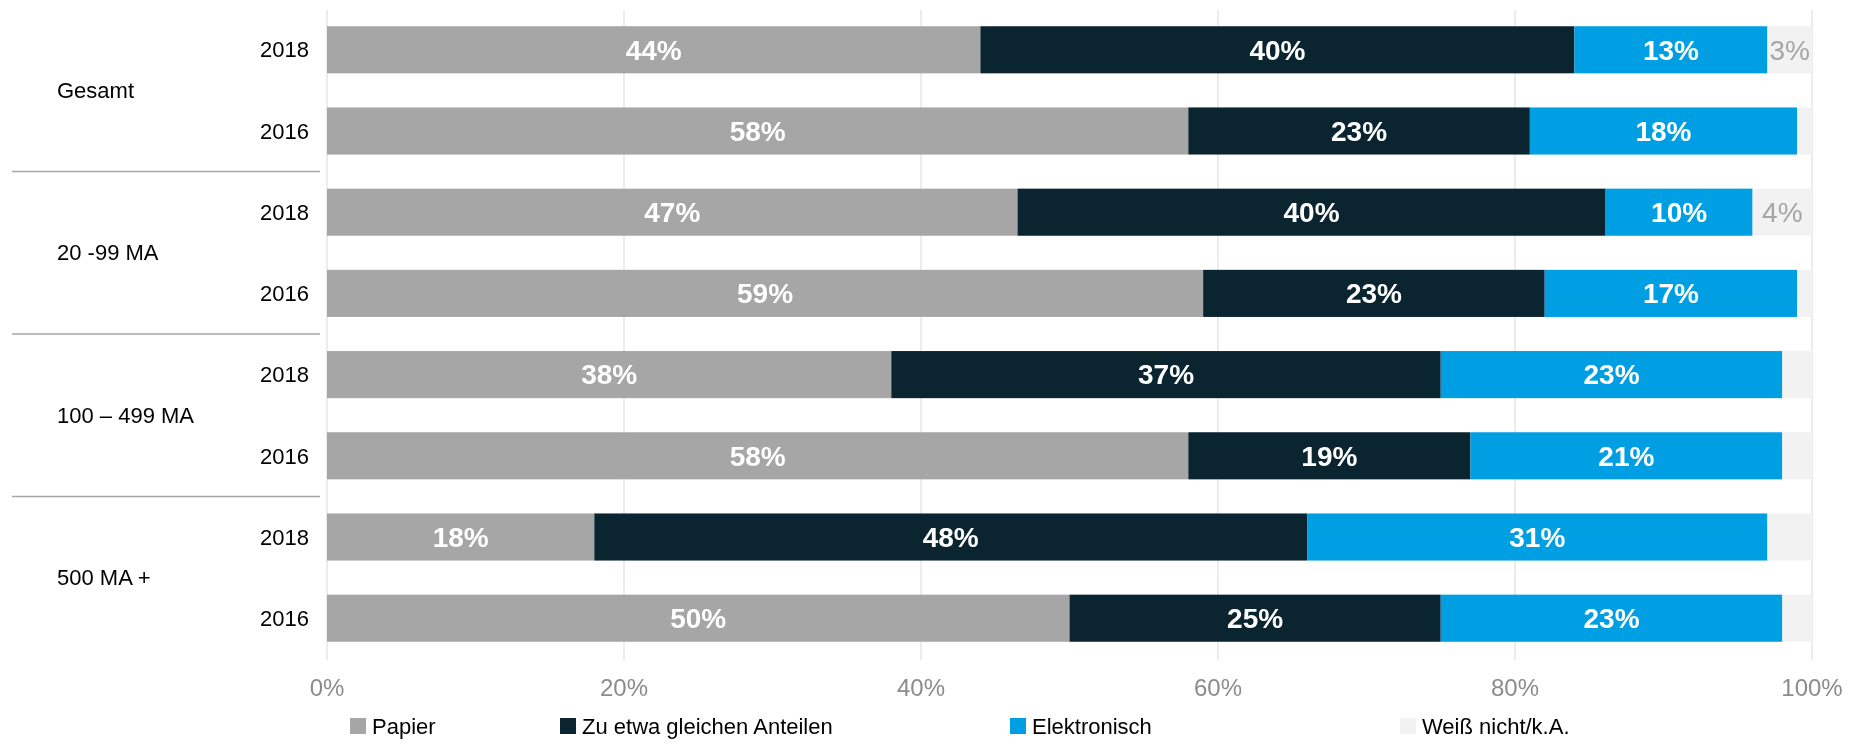 This screenshot has width=1862, height=746. What do you see at coordinates (1812, 688) in the screenshot?
I see `x-tick-label: 100%` at bounding box center [1812, 688].